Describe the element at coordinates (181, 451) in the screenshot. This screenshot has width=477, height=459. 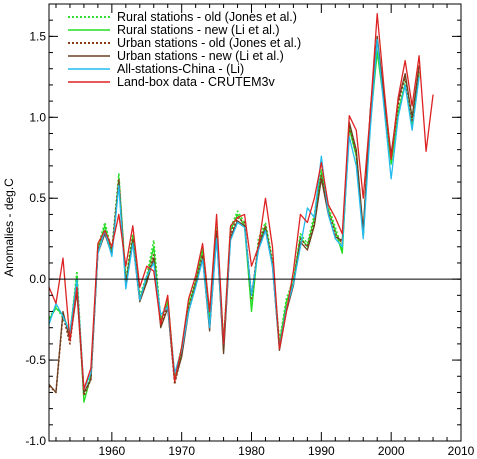
I see `x-tick-label: 1970` at that location.